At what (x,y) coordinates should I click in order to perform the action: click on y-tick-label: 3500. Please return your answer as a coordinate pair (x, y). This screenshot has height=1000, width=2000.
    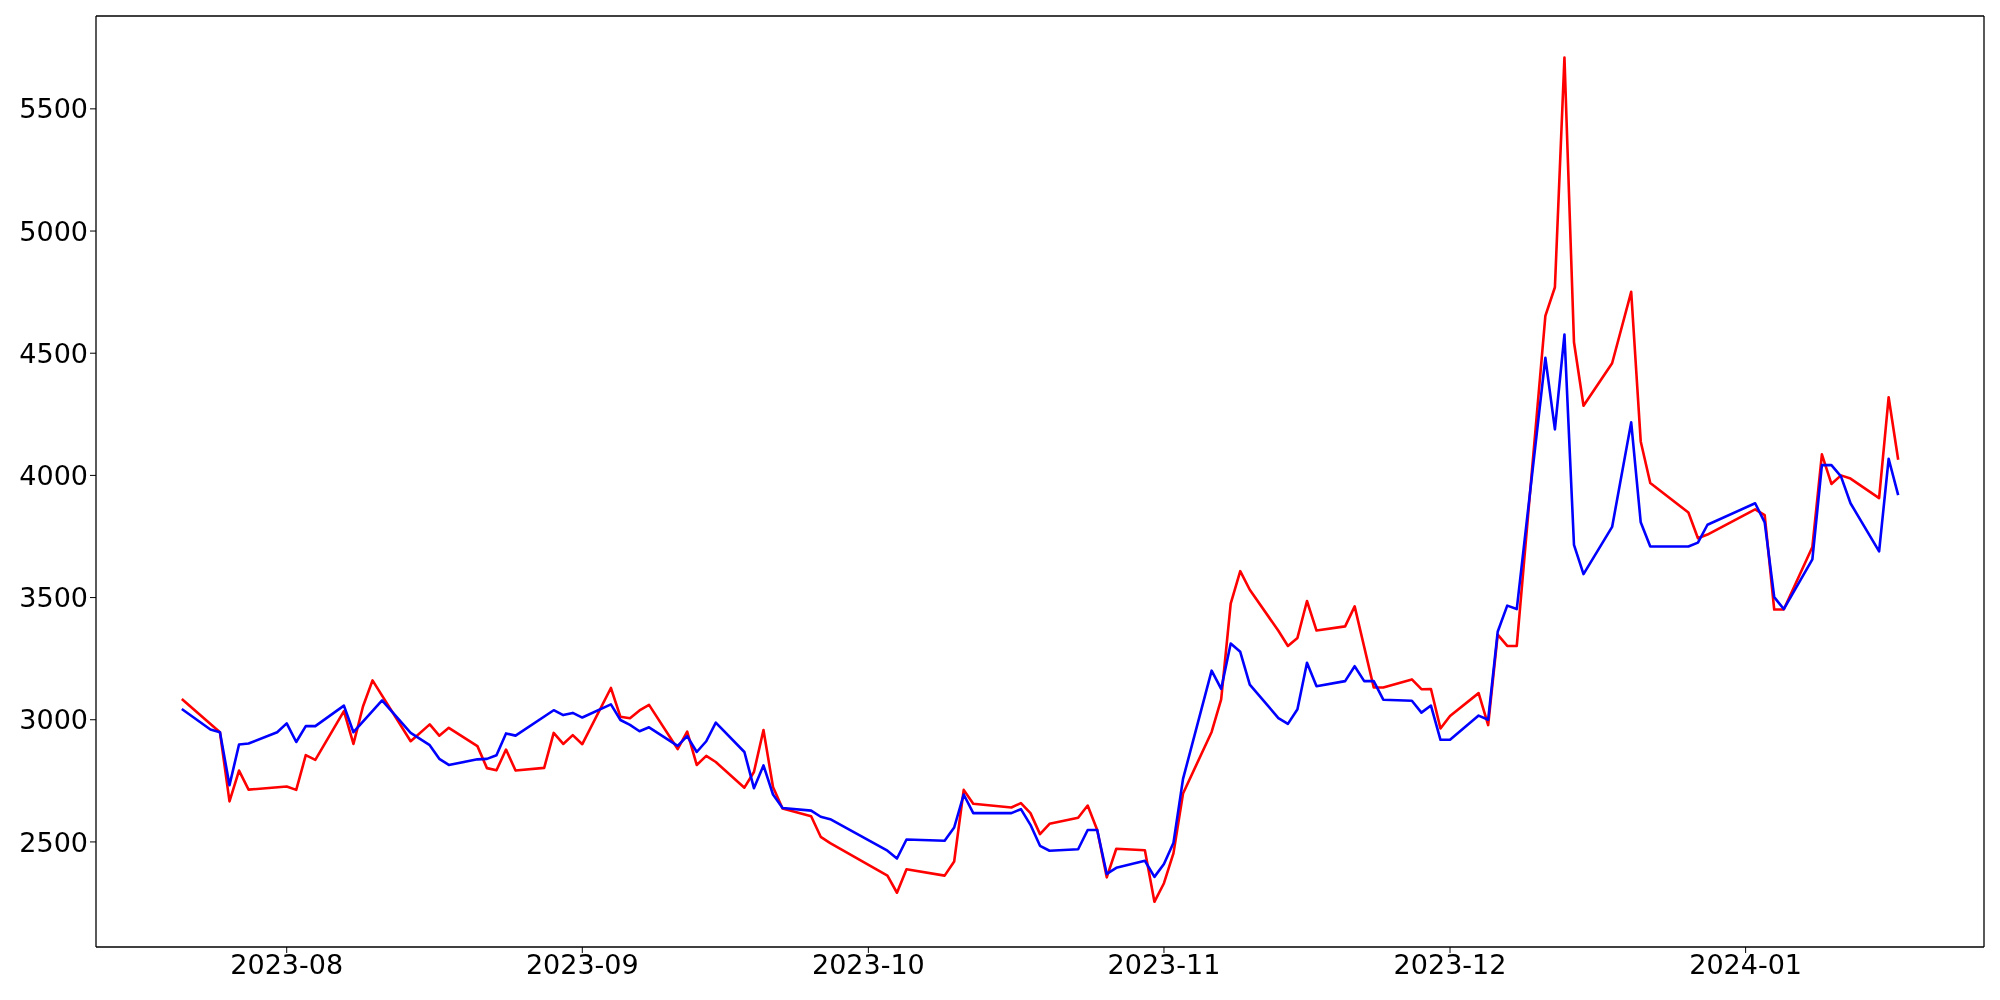
    Looking at the image, I should click on (53, 598).